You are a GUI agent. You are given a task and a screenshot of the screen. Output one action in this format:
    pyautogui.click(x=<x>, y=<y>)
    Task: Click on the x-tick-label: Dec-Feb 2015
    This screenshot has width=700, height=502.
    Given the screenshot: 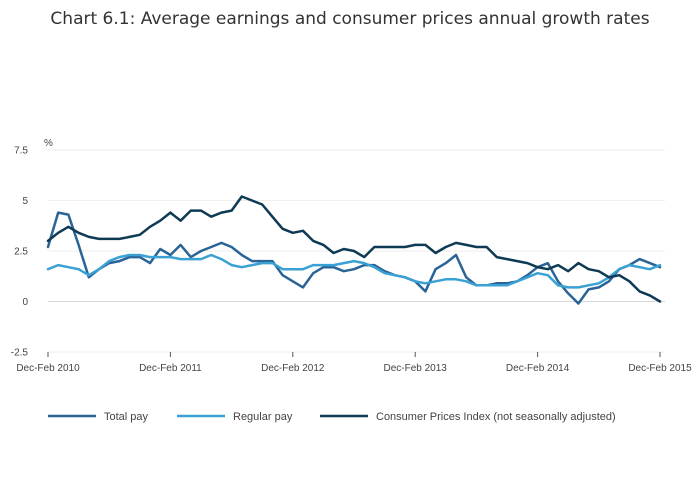 What is the action you would take?
    pyautogui.click(x=660, y=368)
    